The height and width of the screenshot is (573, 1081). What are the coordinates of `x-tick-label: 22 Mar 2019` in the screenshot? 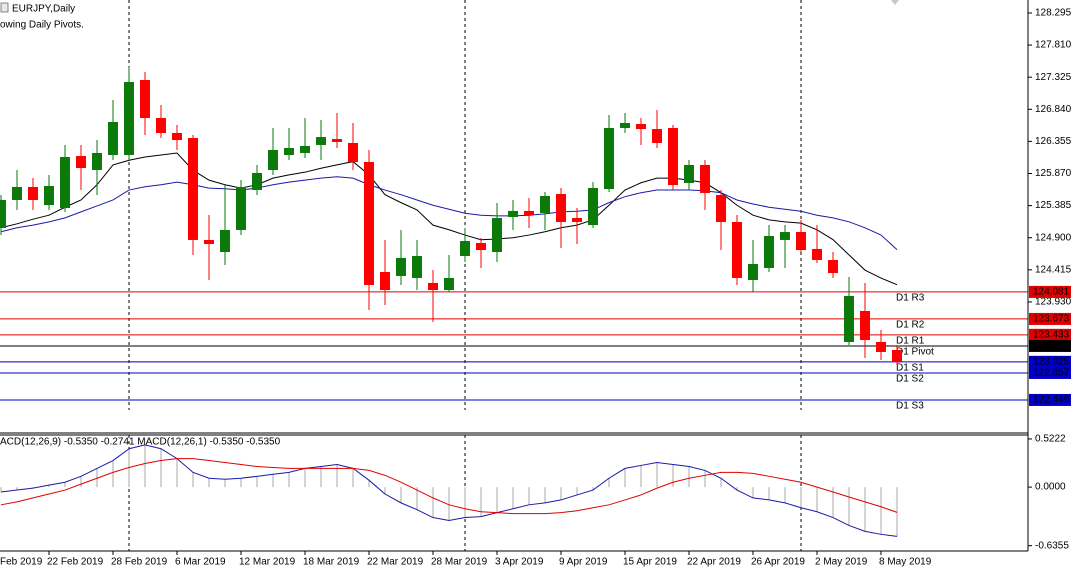 It's located at (395, 562).